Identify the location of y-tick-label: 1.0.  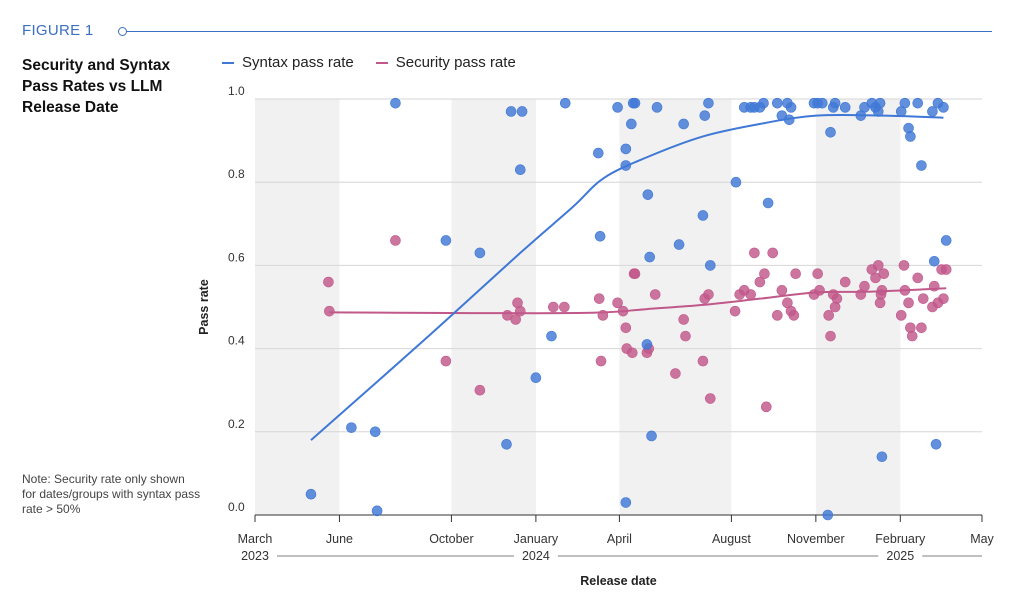
(236, 91).